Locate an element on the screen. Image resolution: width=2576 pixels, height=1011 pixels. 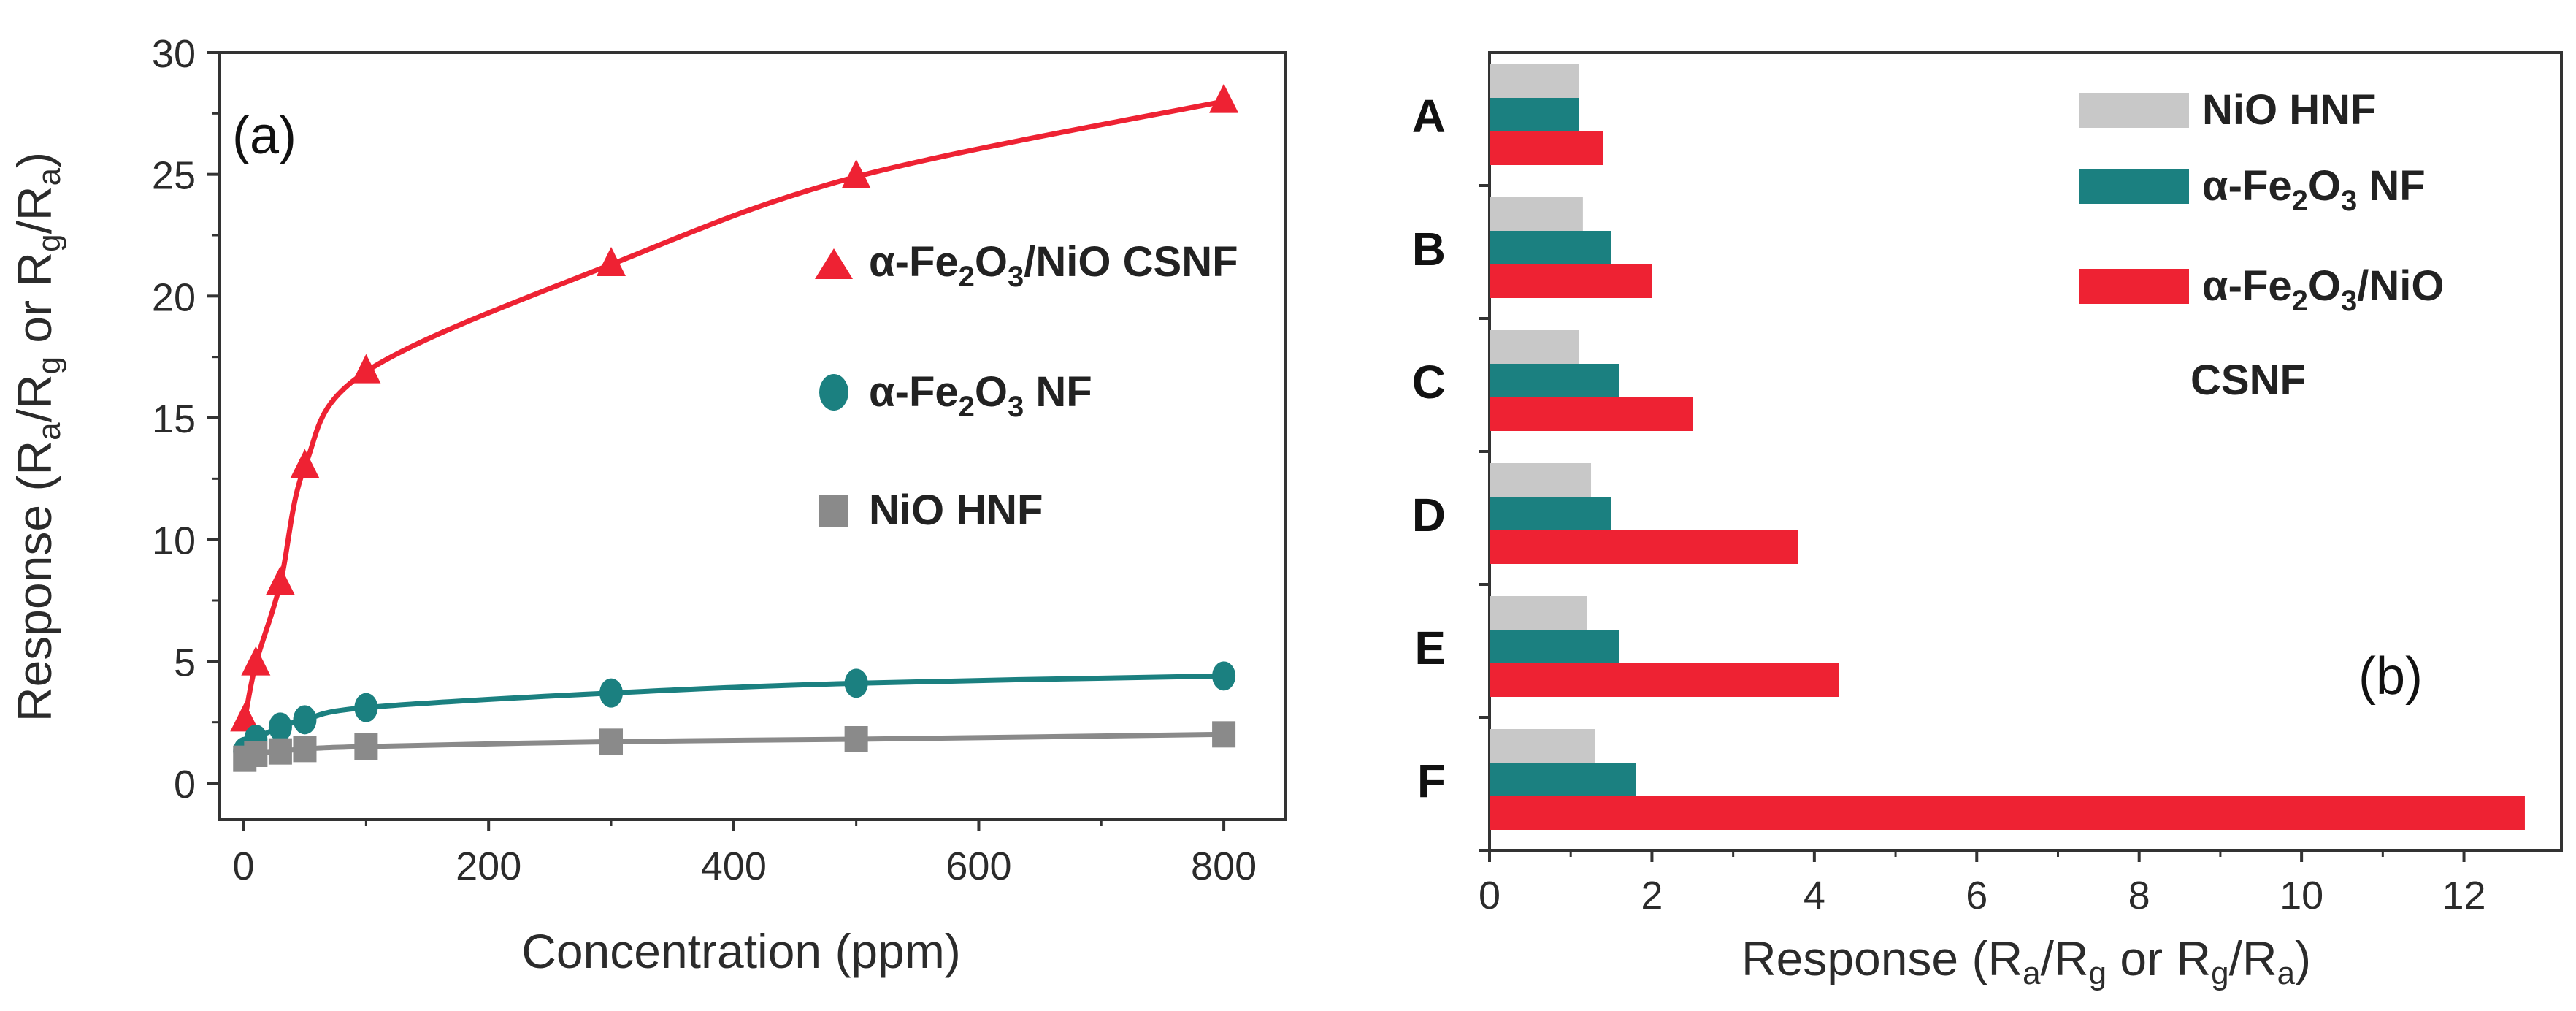
panel-a-y-axis: 0 5 10 15 20 25 30 is located at coordinates (185, 419).